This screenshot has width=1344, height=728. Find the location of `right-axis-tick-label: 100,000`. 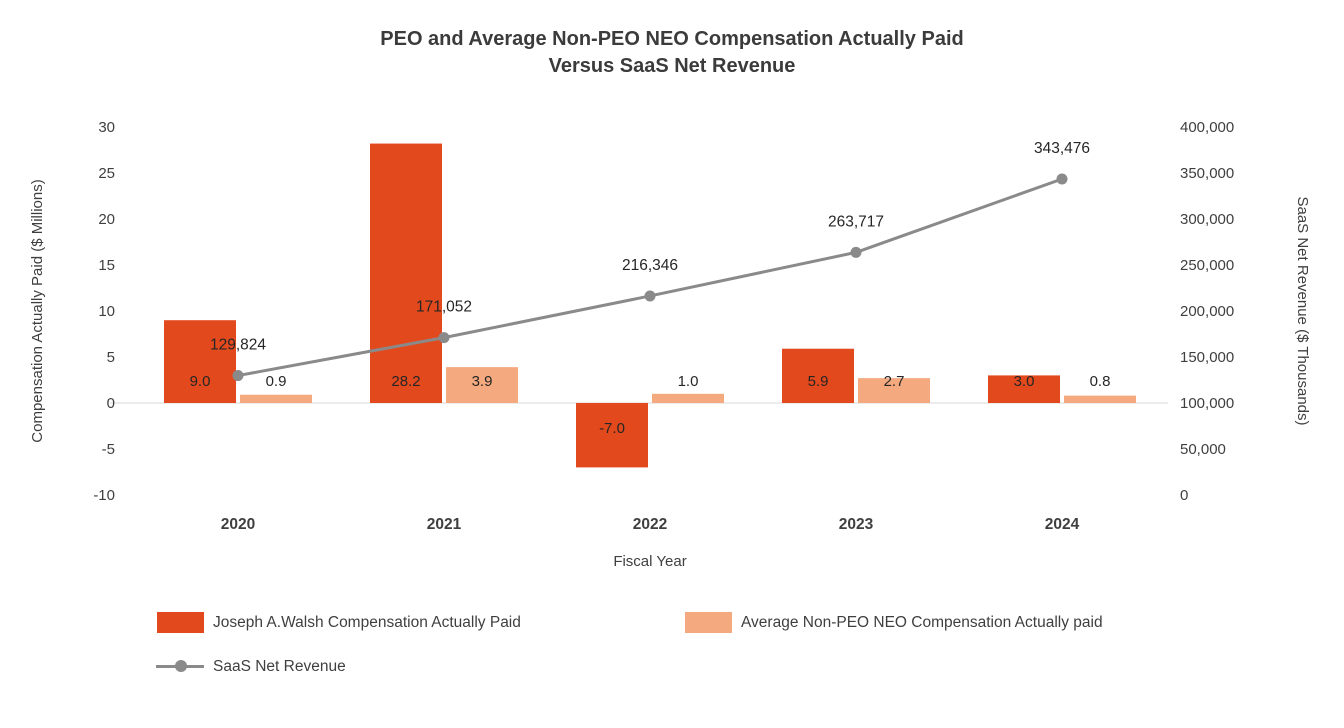

right-axis-tick-label: 100,000 is located at coordinates (1207, 403).